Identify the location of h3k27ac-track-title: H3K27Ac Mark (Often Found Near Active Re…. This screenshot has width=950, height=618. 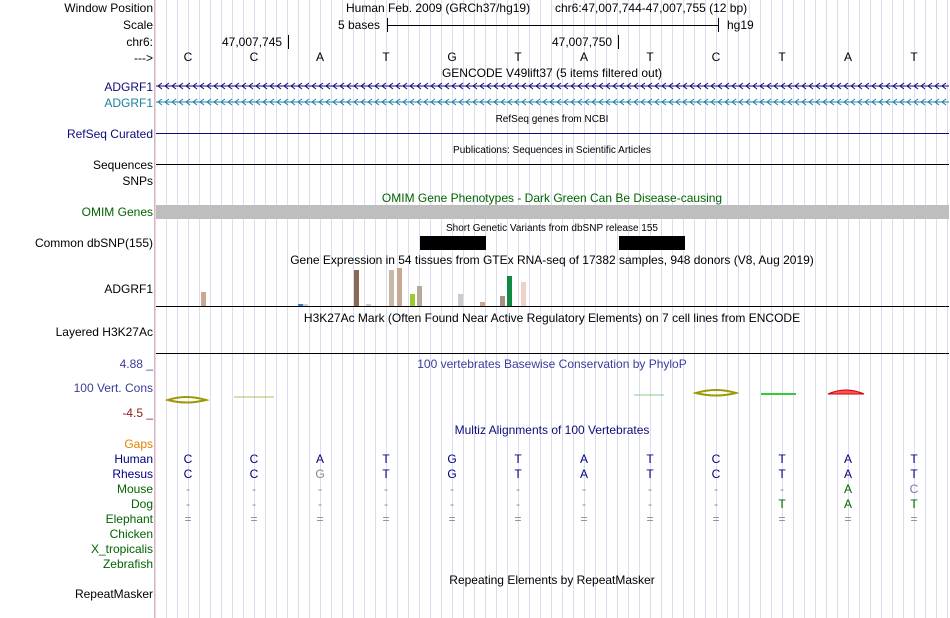
(552, 318).